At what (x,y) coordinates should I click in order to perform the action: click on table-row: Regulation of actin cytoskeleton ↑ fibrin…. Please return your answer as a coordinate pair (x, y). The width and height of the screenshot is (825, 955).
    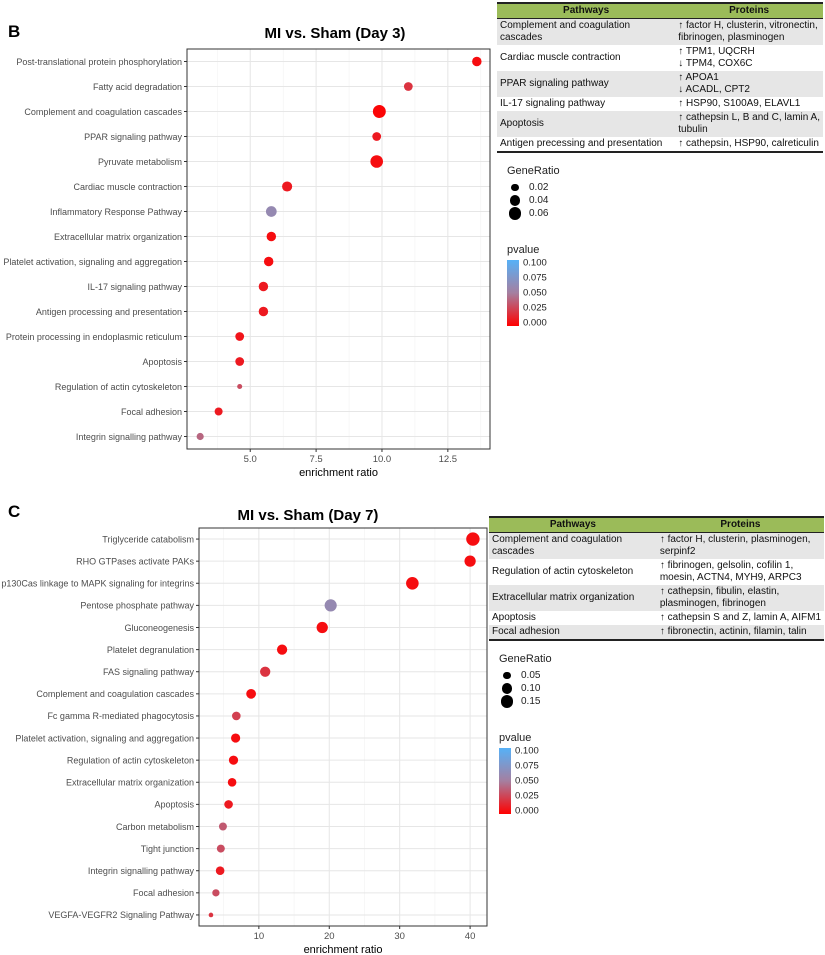
    Looking at the image, I should click on (656, 572).